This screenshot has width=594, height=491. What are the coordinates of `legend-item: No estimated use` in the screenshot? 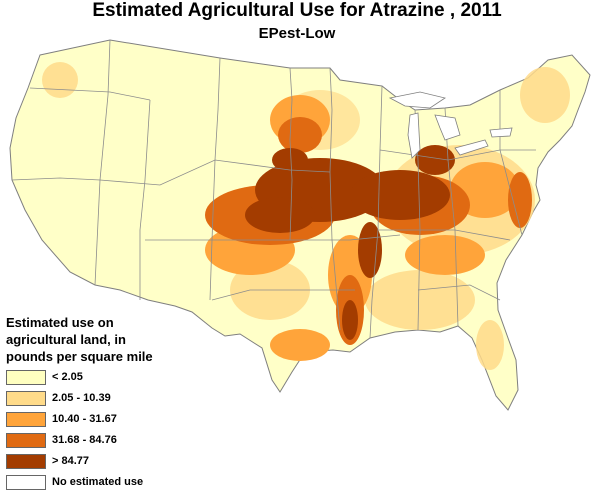 It's located at (121, 482).